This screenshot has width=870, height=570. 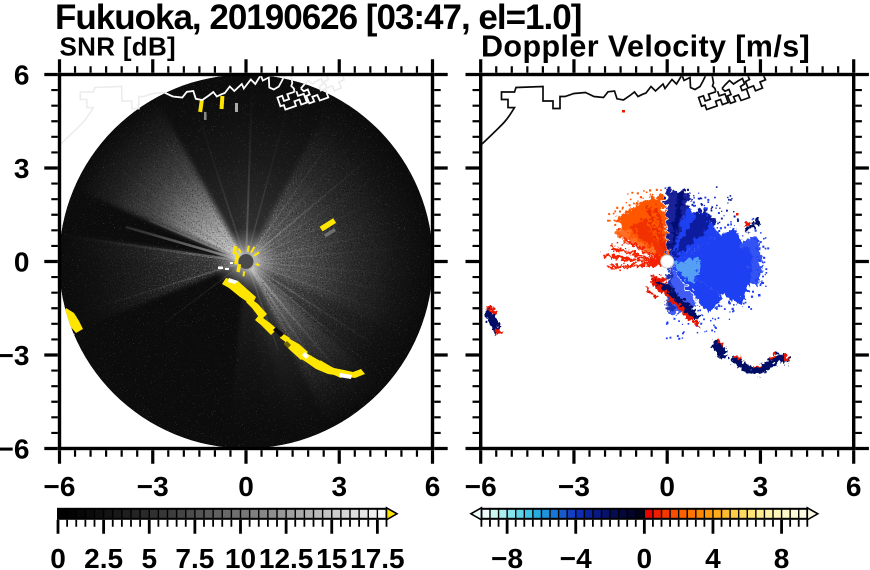 I want to click on svg-text: 17.5, so click(x=377, y=556).